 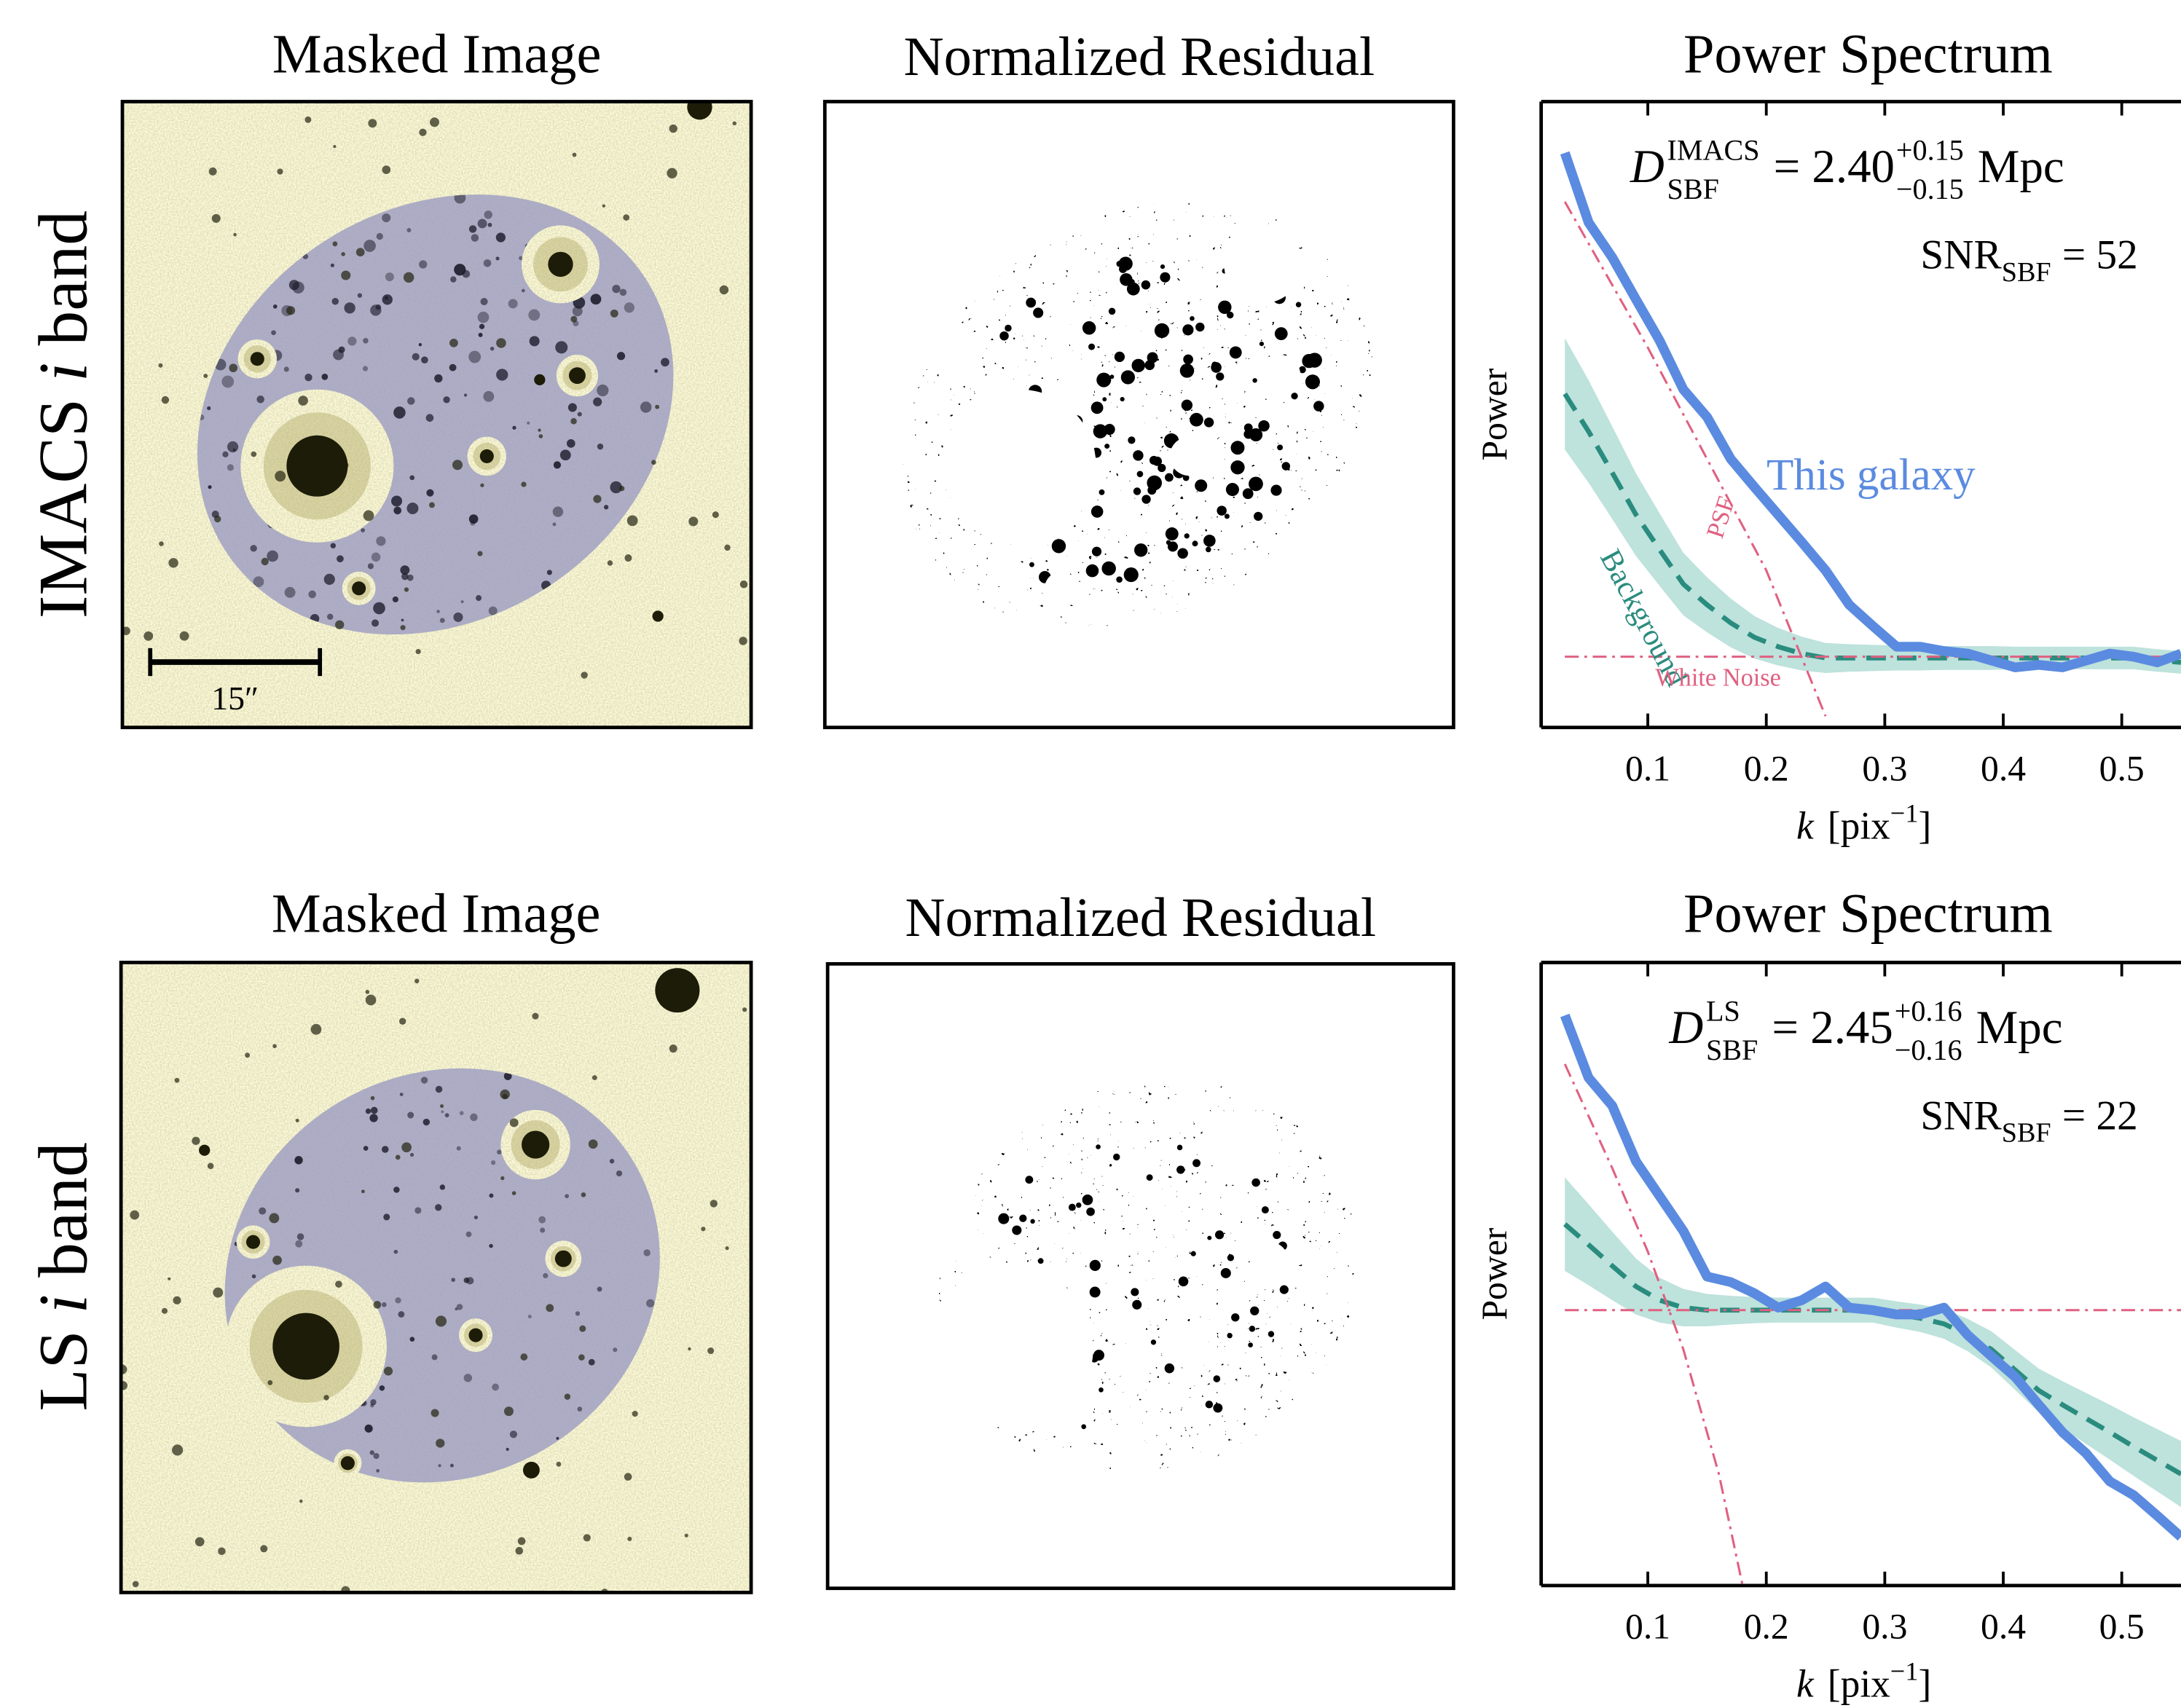 What do you see at coordinates (1863, 1681) in the screenshot?
I see `x-axis-label: k [pix−1]` at bounding box center [1863, 1681].